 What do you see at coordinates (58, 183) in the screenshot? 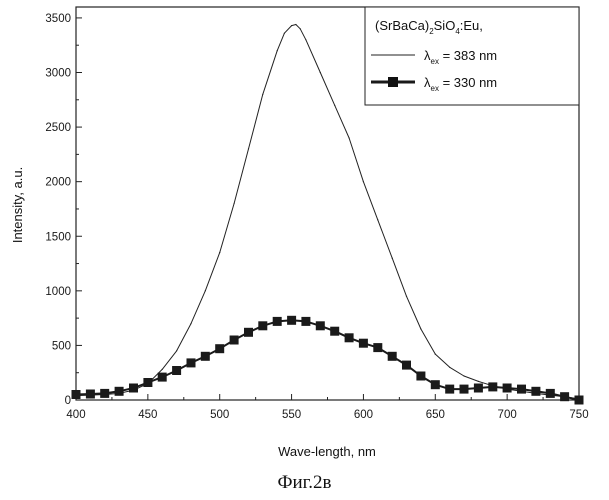
I see `y-tick-label: 2000` at bounding box center [58, 183].